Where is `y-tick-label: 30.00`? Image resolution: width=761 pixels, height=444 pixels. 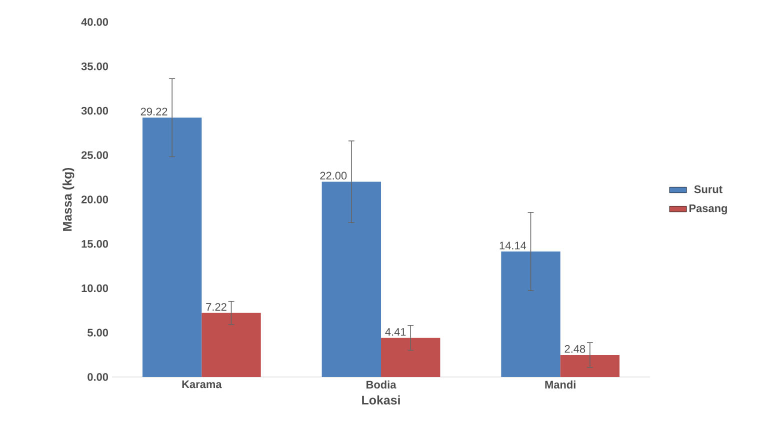
y-tick-label: 30.00 is located at coordinates (94, 110).